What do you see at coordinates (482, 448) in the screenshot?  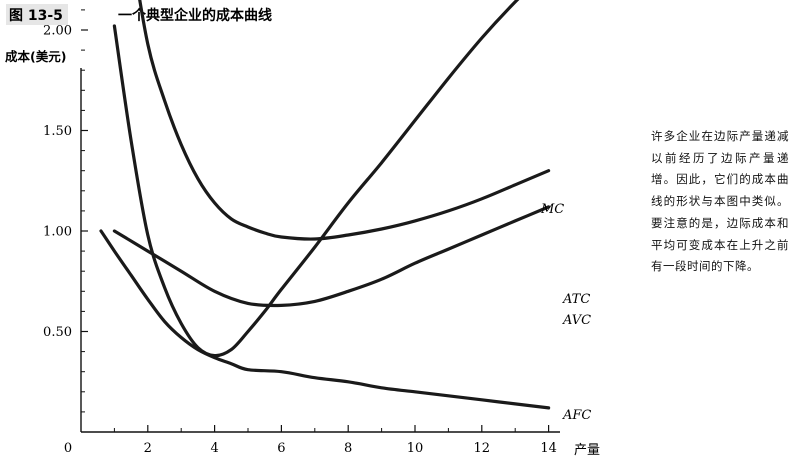 I see `x-tick-label: 12` at bounding box center [482, 448].